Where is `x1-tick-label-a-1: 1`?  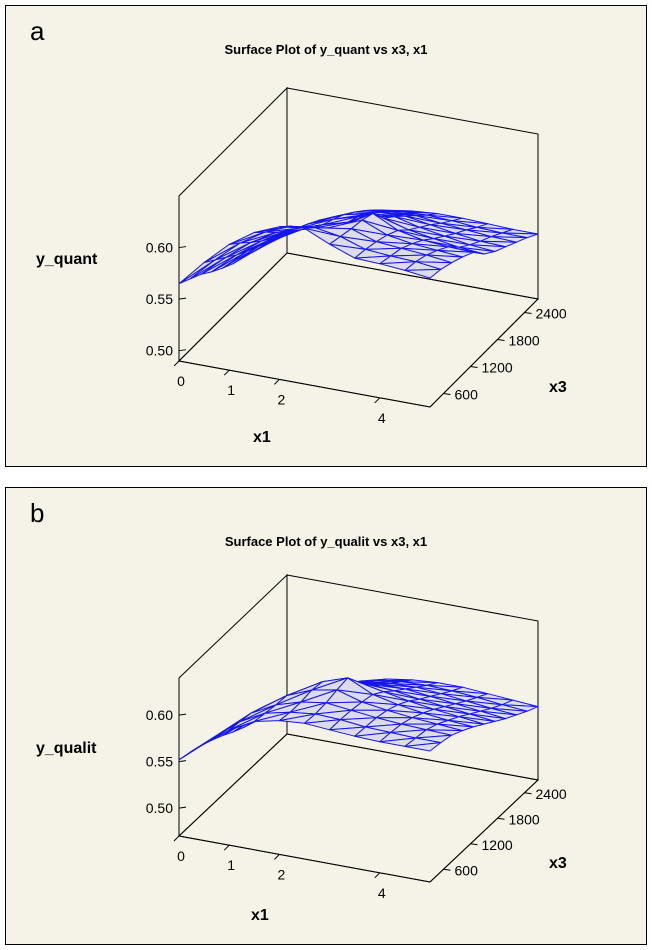 x1-tick-label-a-1: 1 is located at coordinates (231, 390).